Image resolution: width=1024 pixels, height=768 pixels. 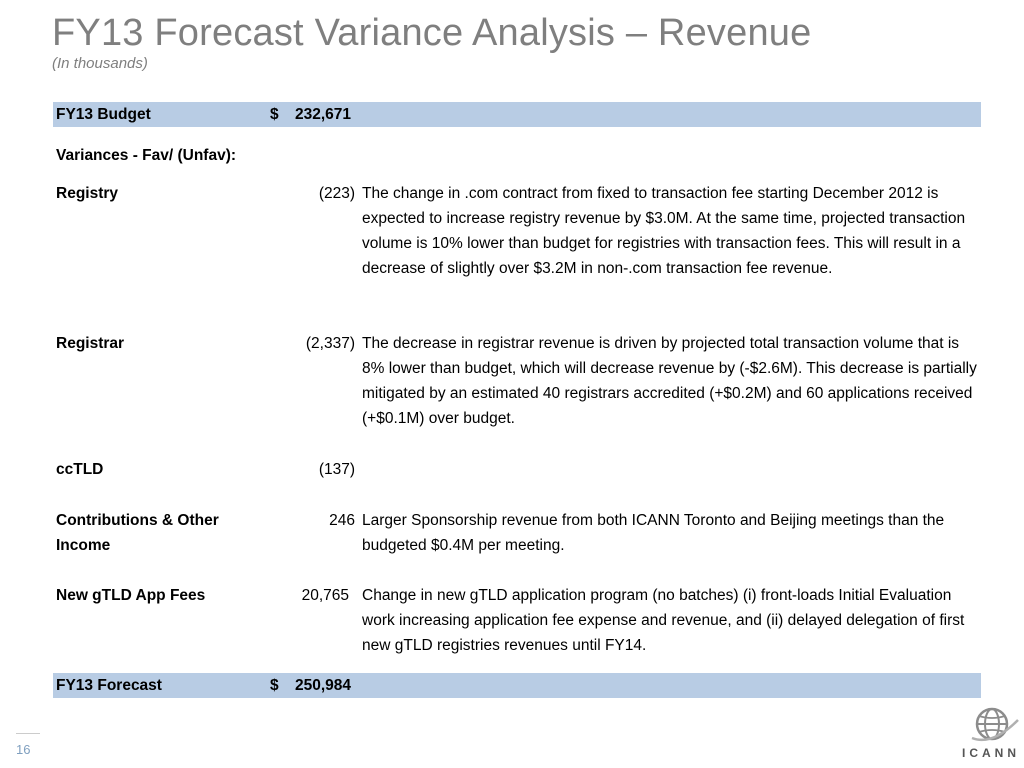 I want to click on budget-row: FY13 Budget $ 232,671, so click(x=517, y=114).